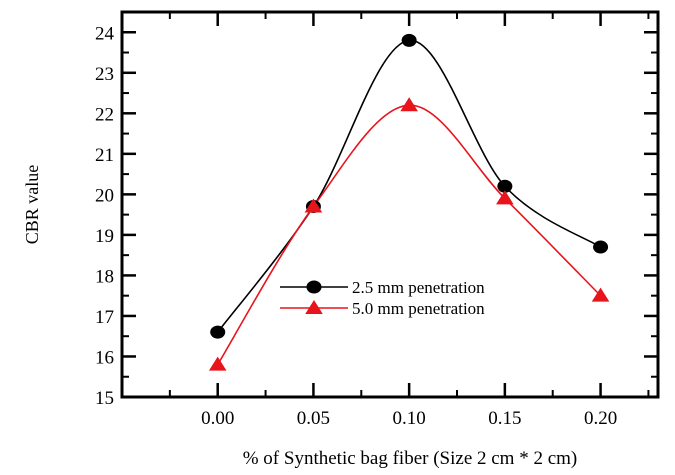  Describe the element at coordinates (104, 236) in the screenshot. I see `y-tick-label: 19` at that location.